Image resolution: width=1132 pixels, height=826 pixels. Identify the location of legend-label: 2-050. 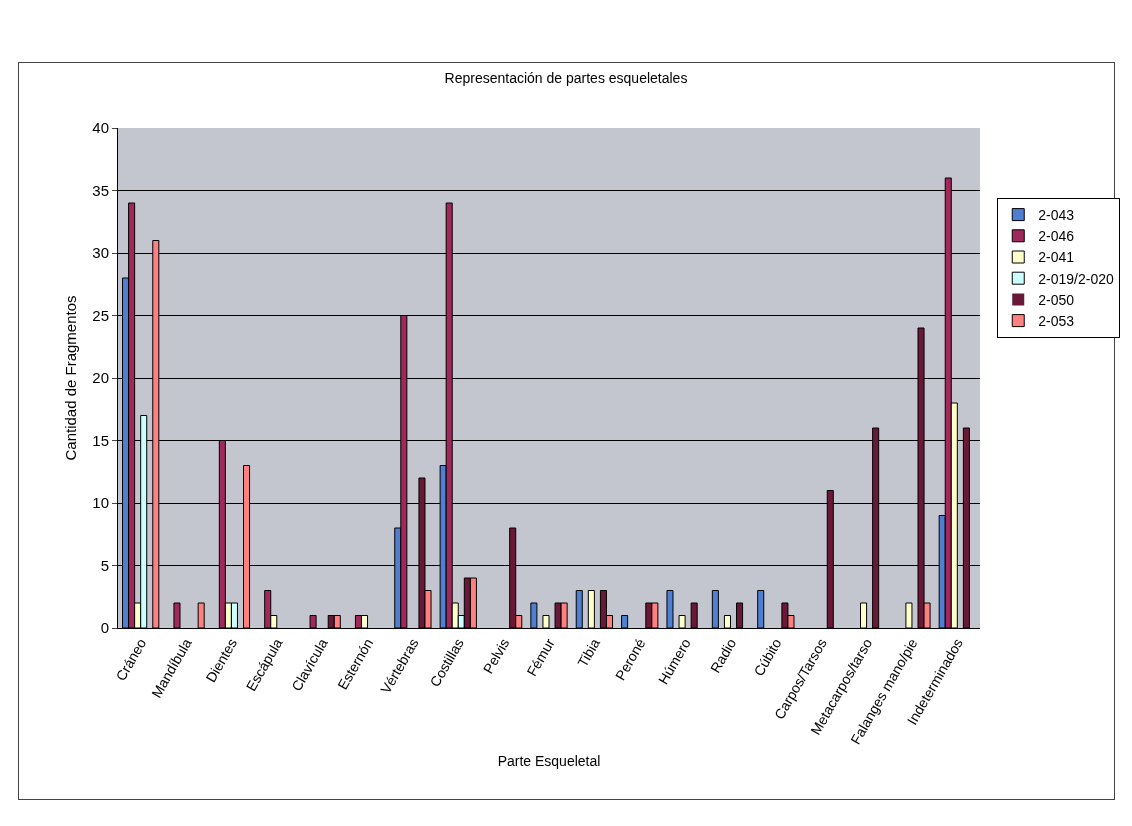
(1056, 299).